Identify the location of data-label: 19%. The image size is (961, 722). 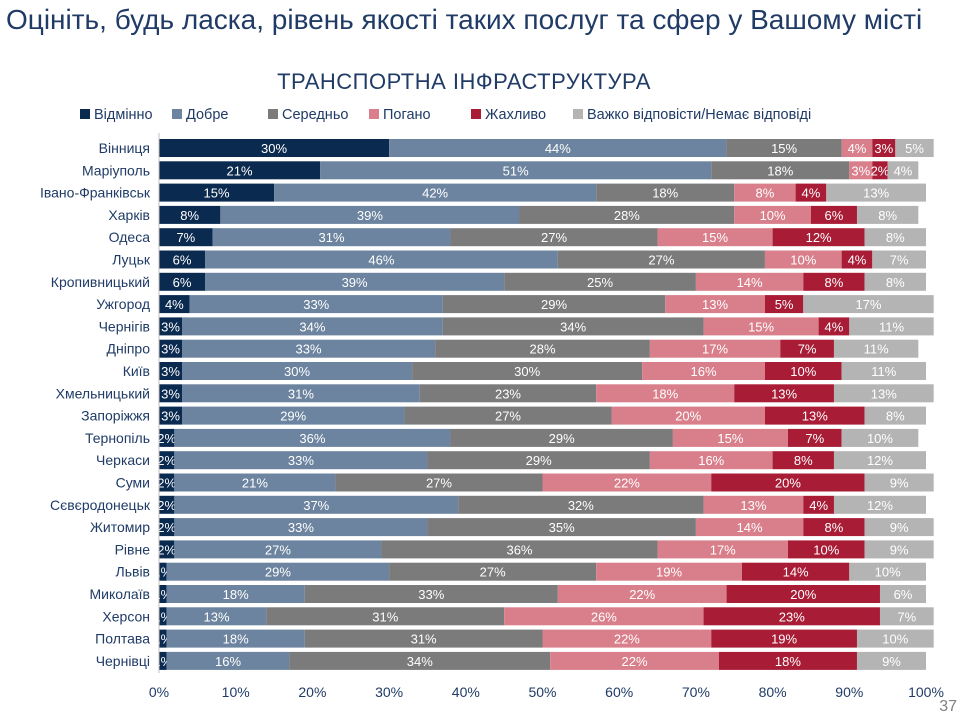
(784, 639).